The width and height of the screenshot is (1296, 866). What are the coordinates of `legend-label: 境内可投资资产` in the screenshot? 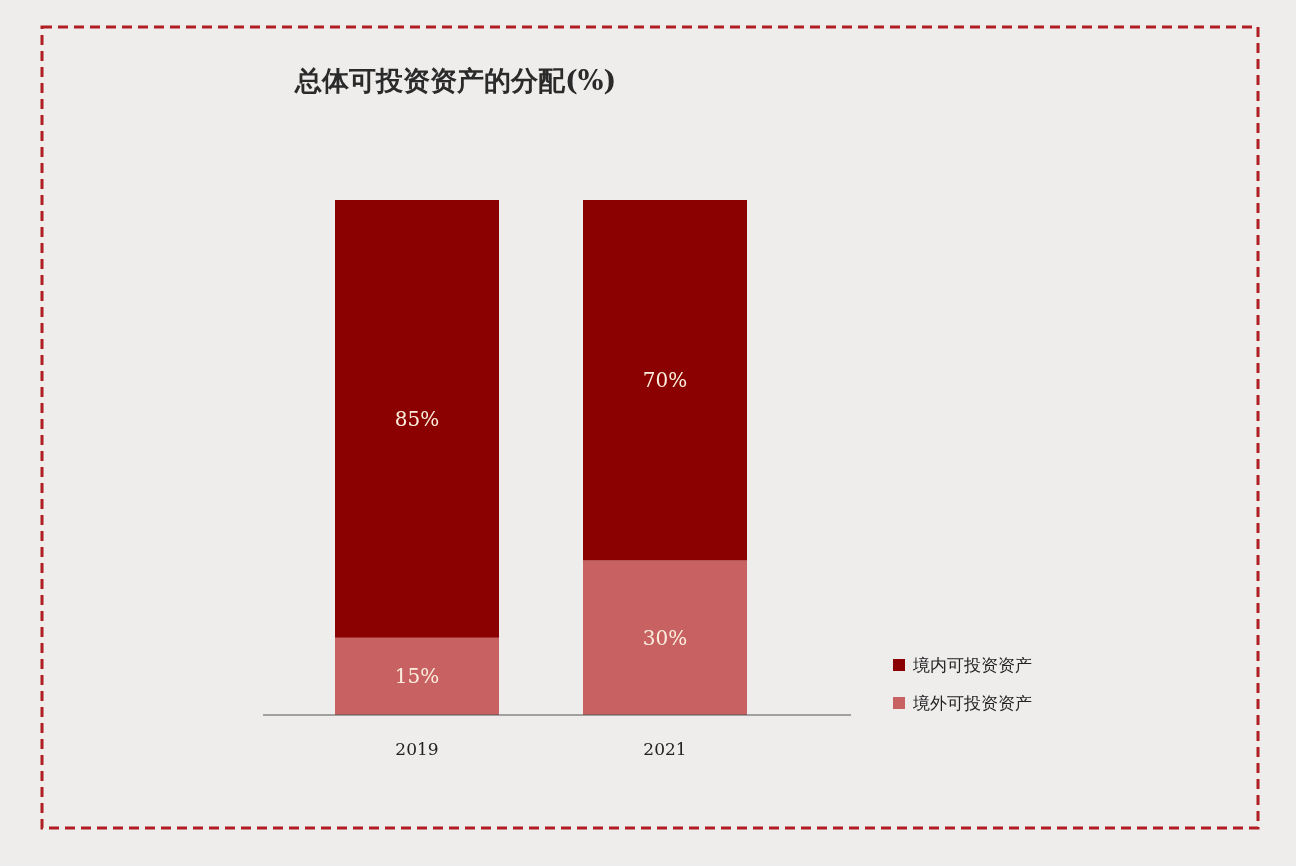 It's located at (972, 665).